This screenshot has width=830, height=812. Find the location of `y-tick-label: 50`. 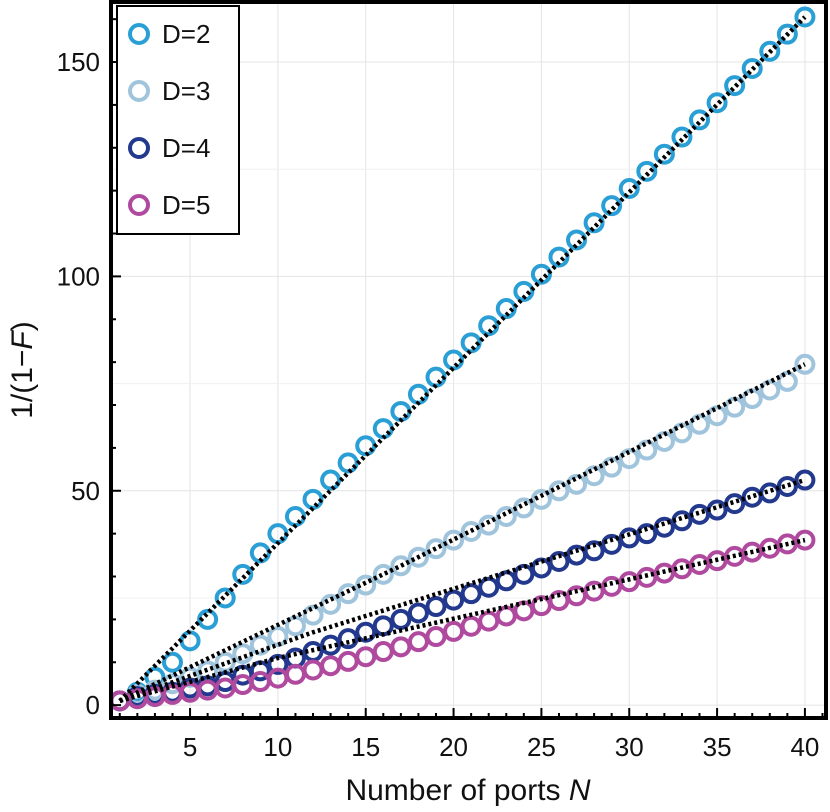

y-tick-label: 50 is located at coordinates (85, 491).